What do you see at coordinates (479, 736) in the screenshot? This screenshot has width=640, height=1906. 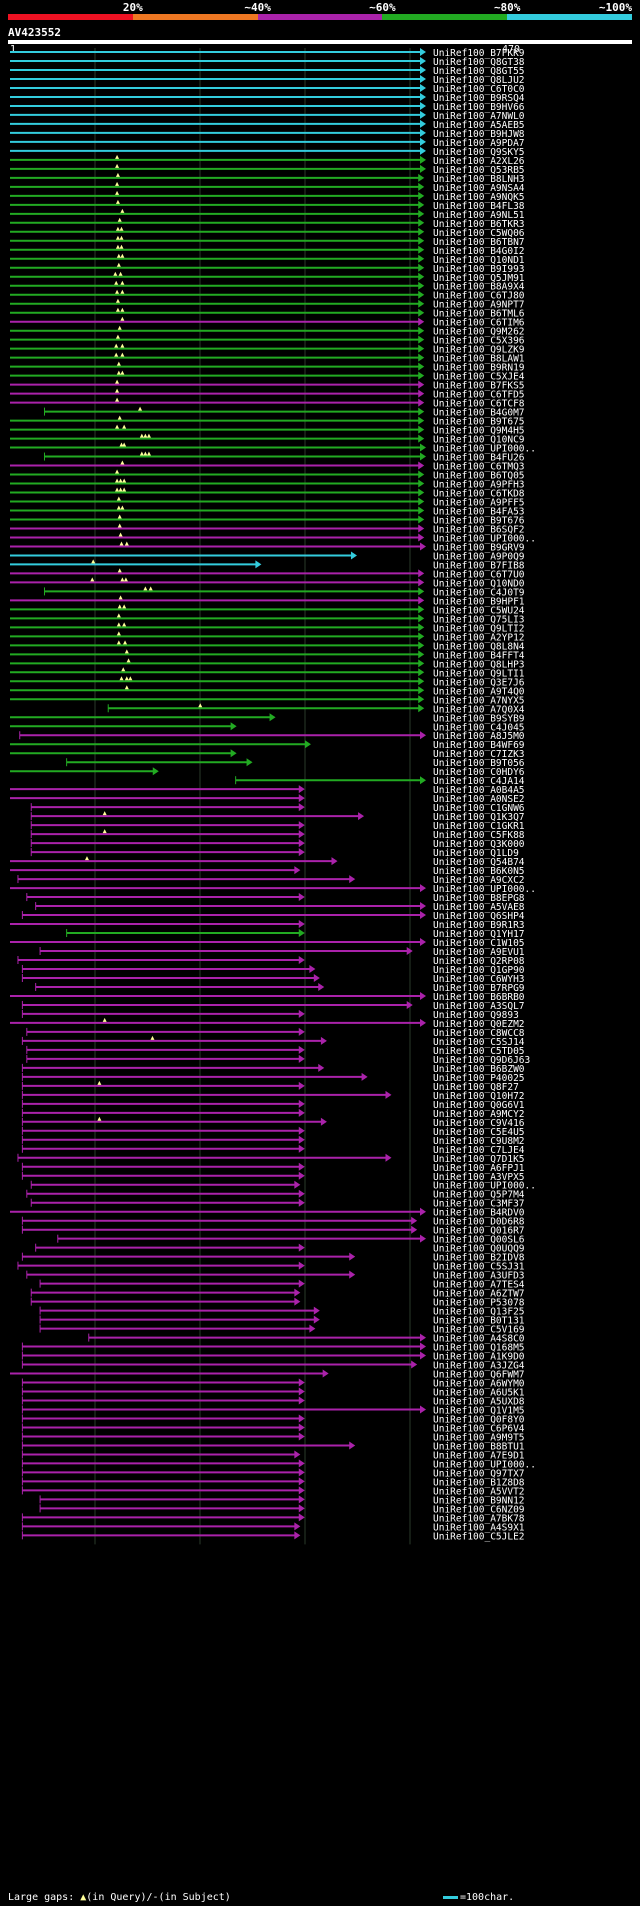 I see `hit-label: UniRef100_A8J5M0` at bounding box center [479, 736].